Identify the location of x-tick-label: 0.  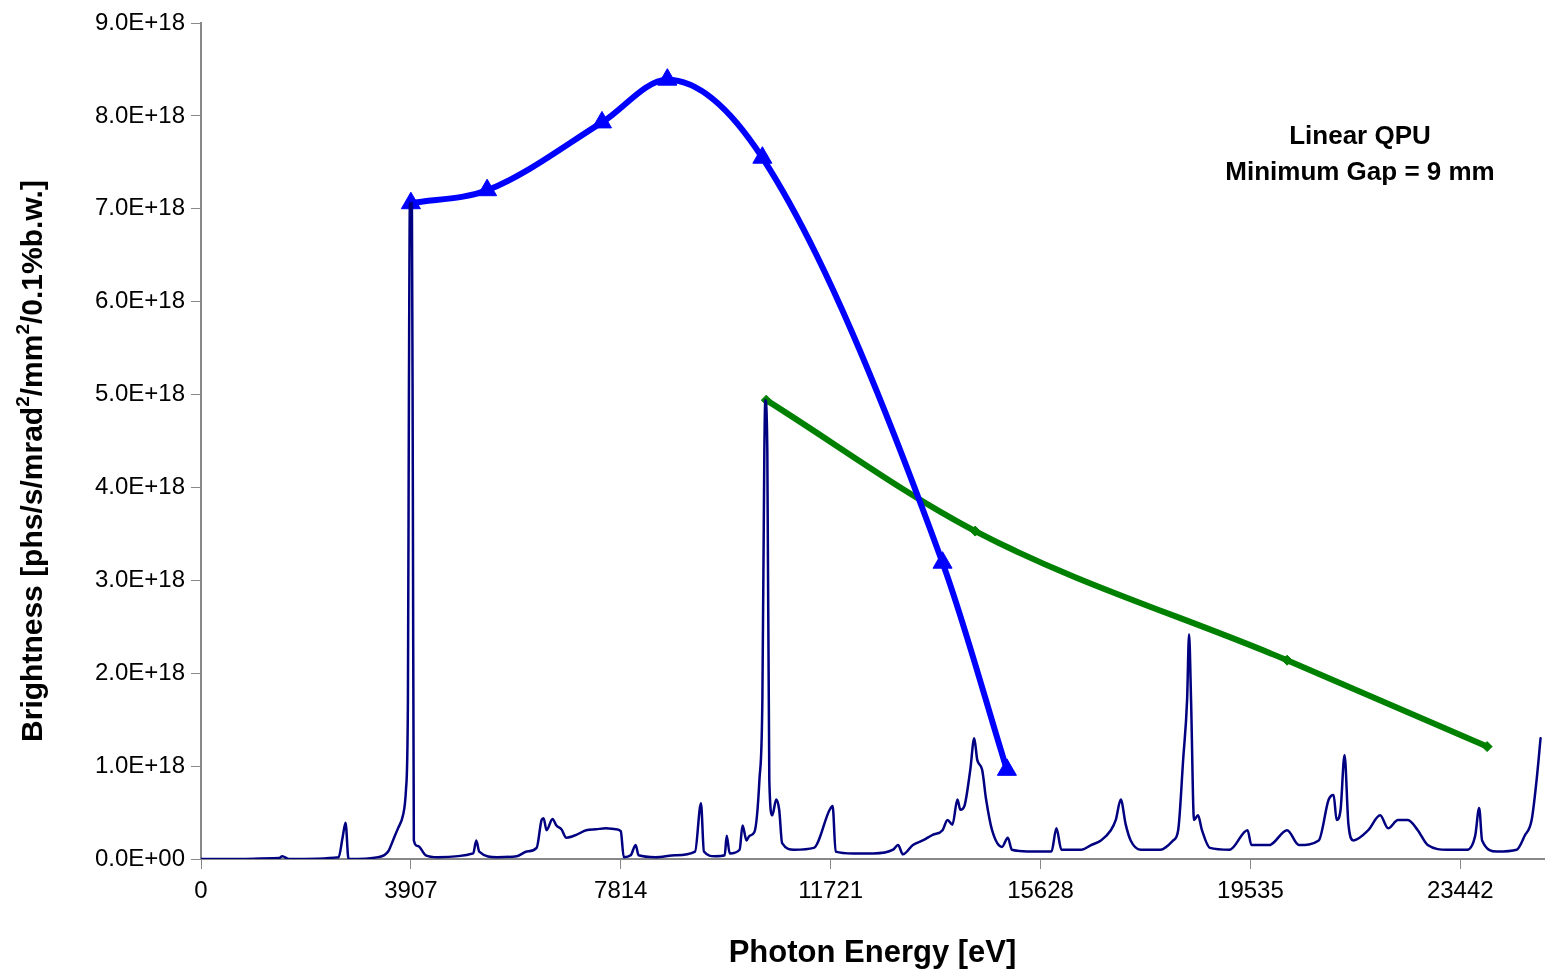
(201, 890).